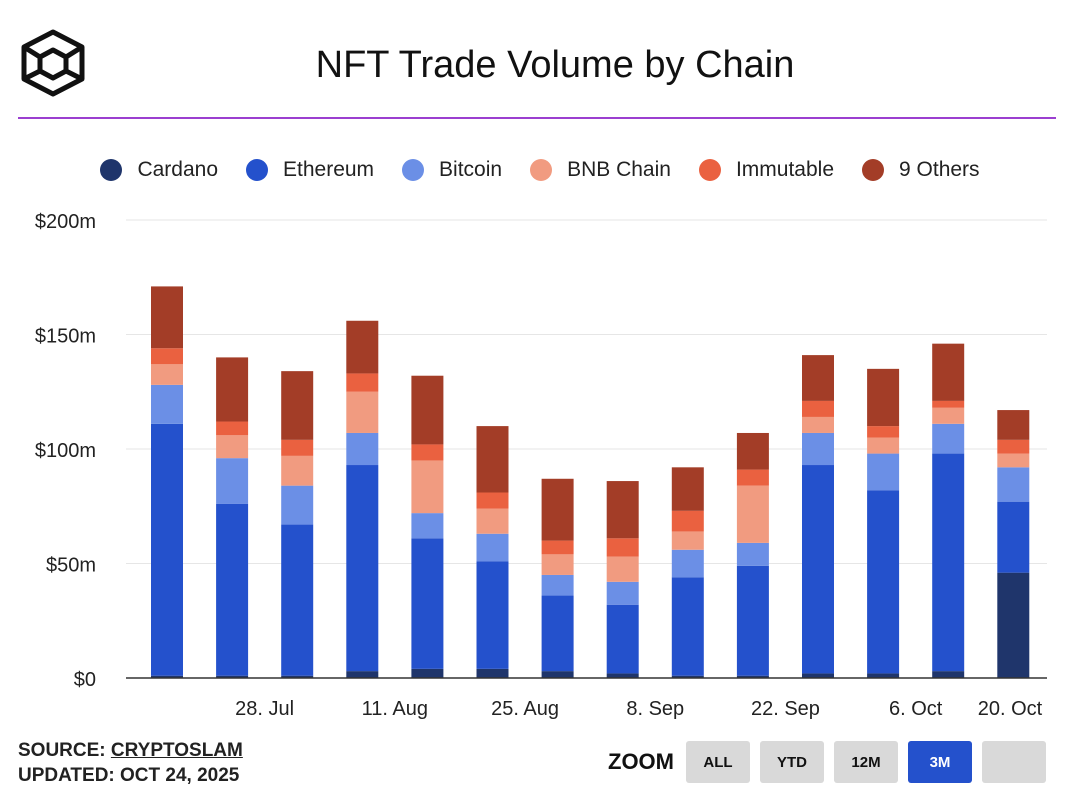 The height and width of the screenshot is (792, 1080). I want to click on zoom-button-3m: 3M, so click(940, 762).